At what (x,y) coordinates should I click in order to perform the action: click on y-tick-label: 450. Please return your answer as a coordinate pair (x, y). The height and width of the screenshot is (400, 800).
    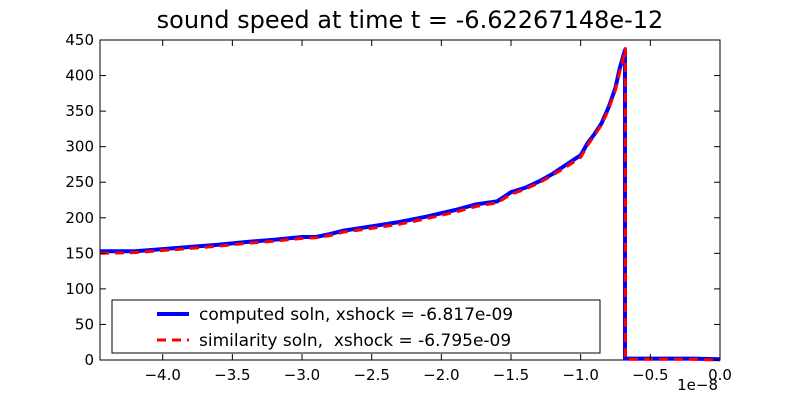
    Looking at the image, I should click on (79, 40).